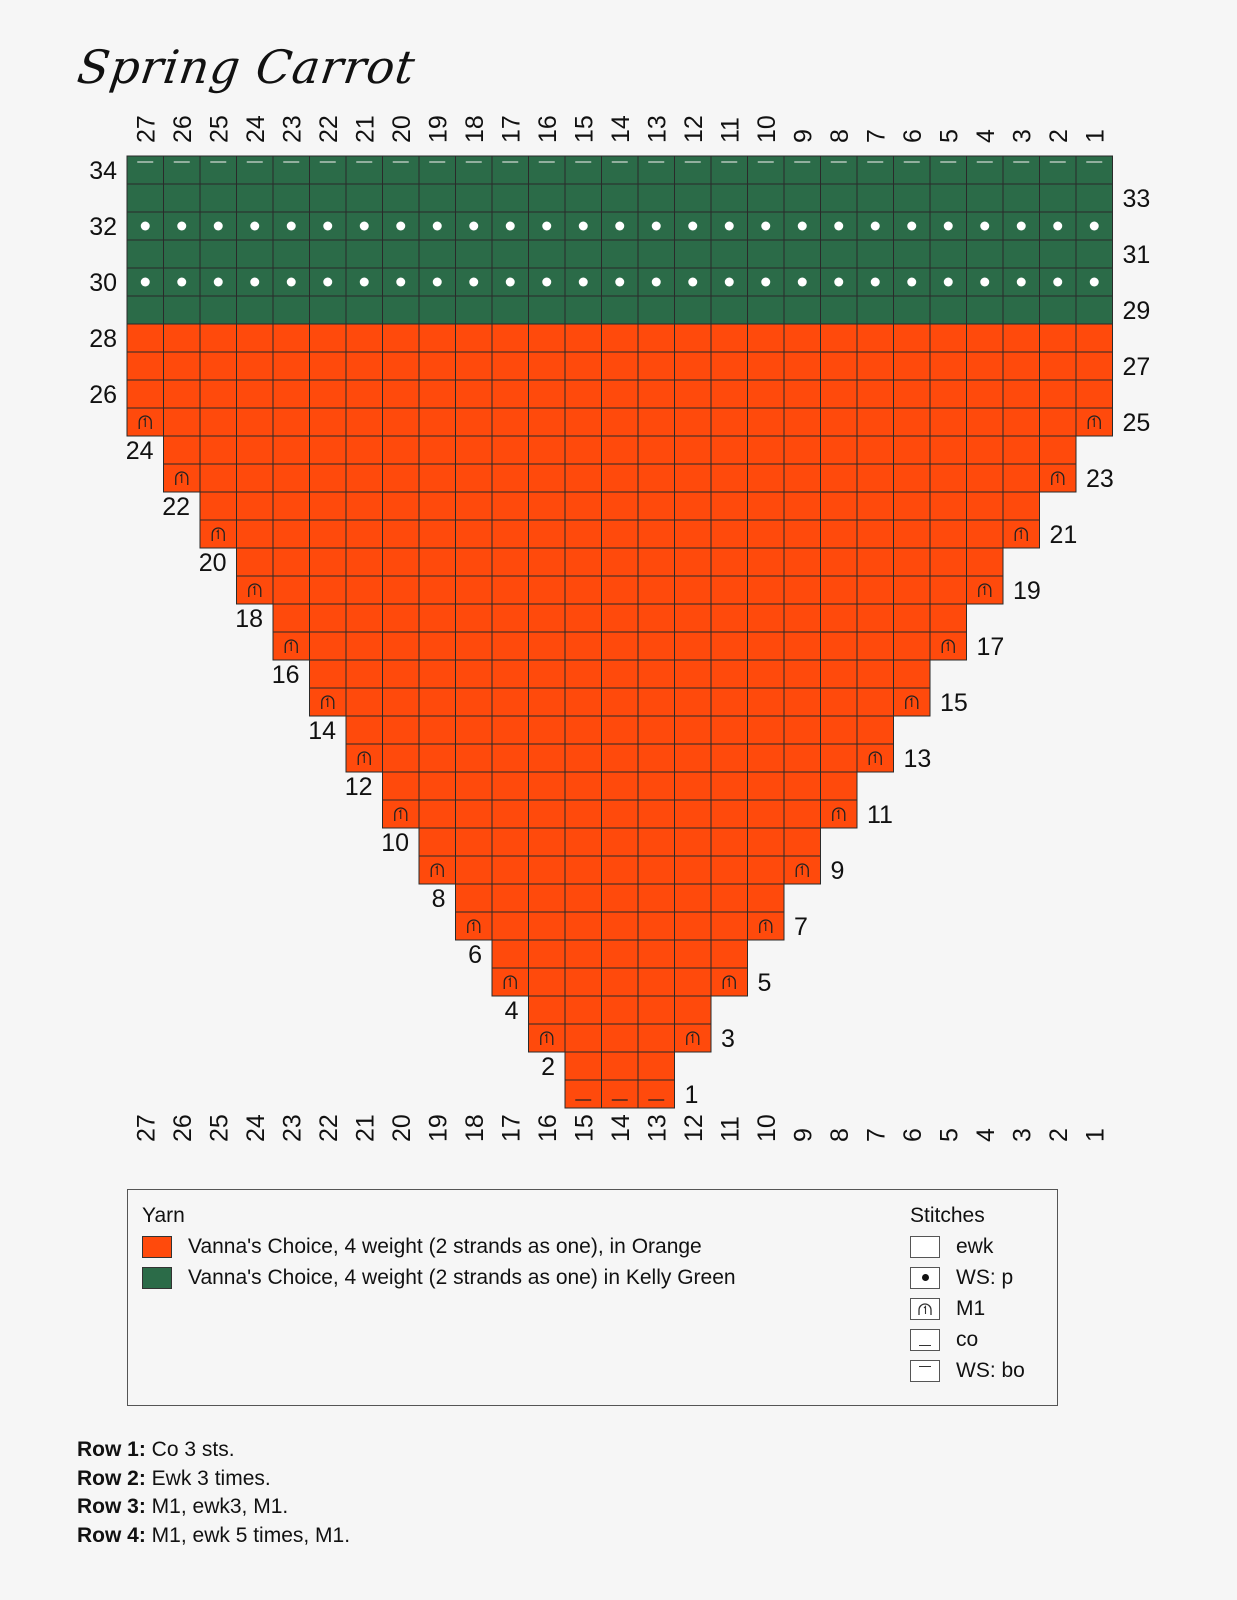 Image resolution: width=1237 pixels, height=1600 pixels. I want to click on row-number-label: 21, so click(1064, 535).